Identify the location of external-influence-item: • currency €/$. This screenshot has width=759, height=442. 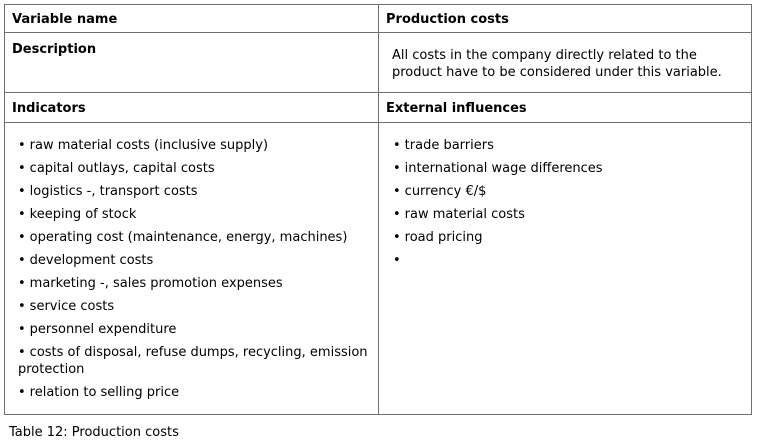
(568, 191).